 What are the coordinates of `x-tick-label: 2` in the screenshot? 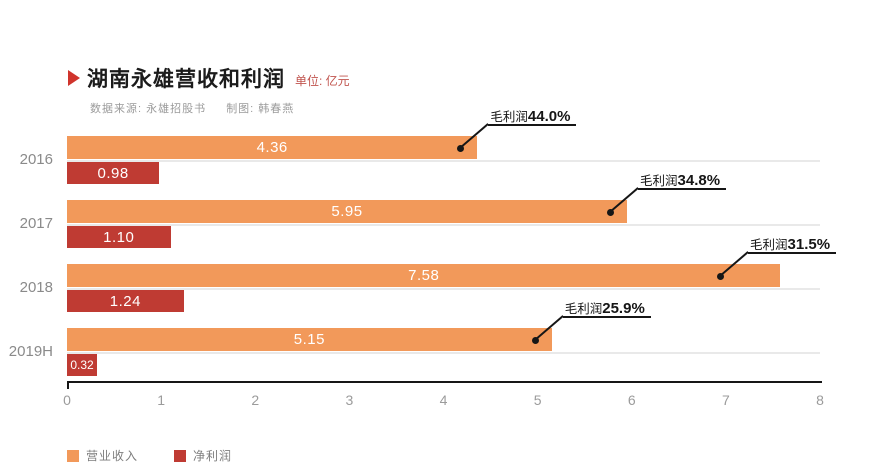 It's located at (255, 400).